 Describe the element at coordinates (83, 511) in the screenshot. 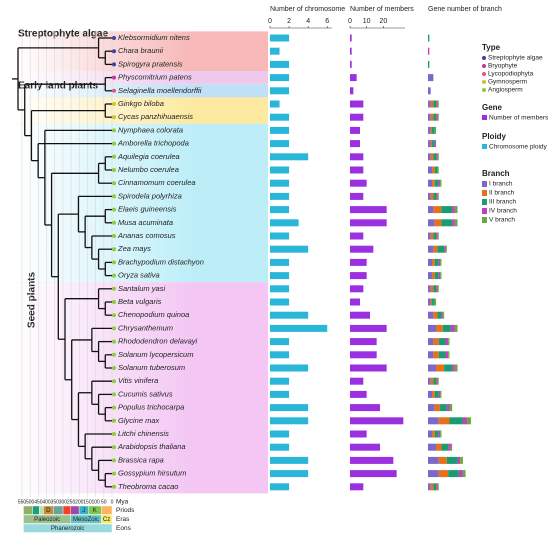

I see `time-block-label: J` at that location.